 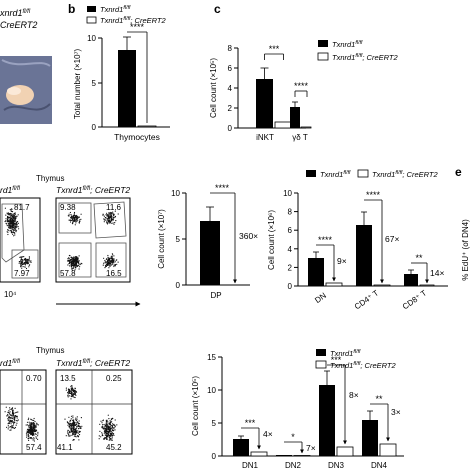 What do you see at coordinates (379, 399) in the screenshot?
I see `panel-f-sig-label-dn4: **` at bounding box center [379, 399].